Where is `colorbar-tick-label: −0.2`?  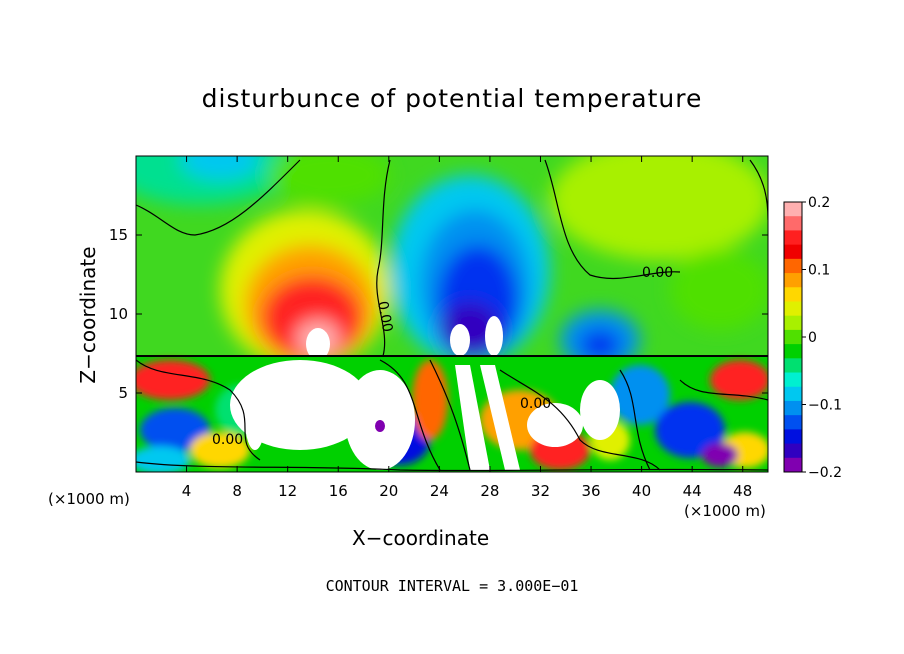
colorbar-tick-label: −0.2 is located at coordinates (825, 473).